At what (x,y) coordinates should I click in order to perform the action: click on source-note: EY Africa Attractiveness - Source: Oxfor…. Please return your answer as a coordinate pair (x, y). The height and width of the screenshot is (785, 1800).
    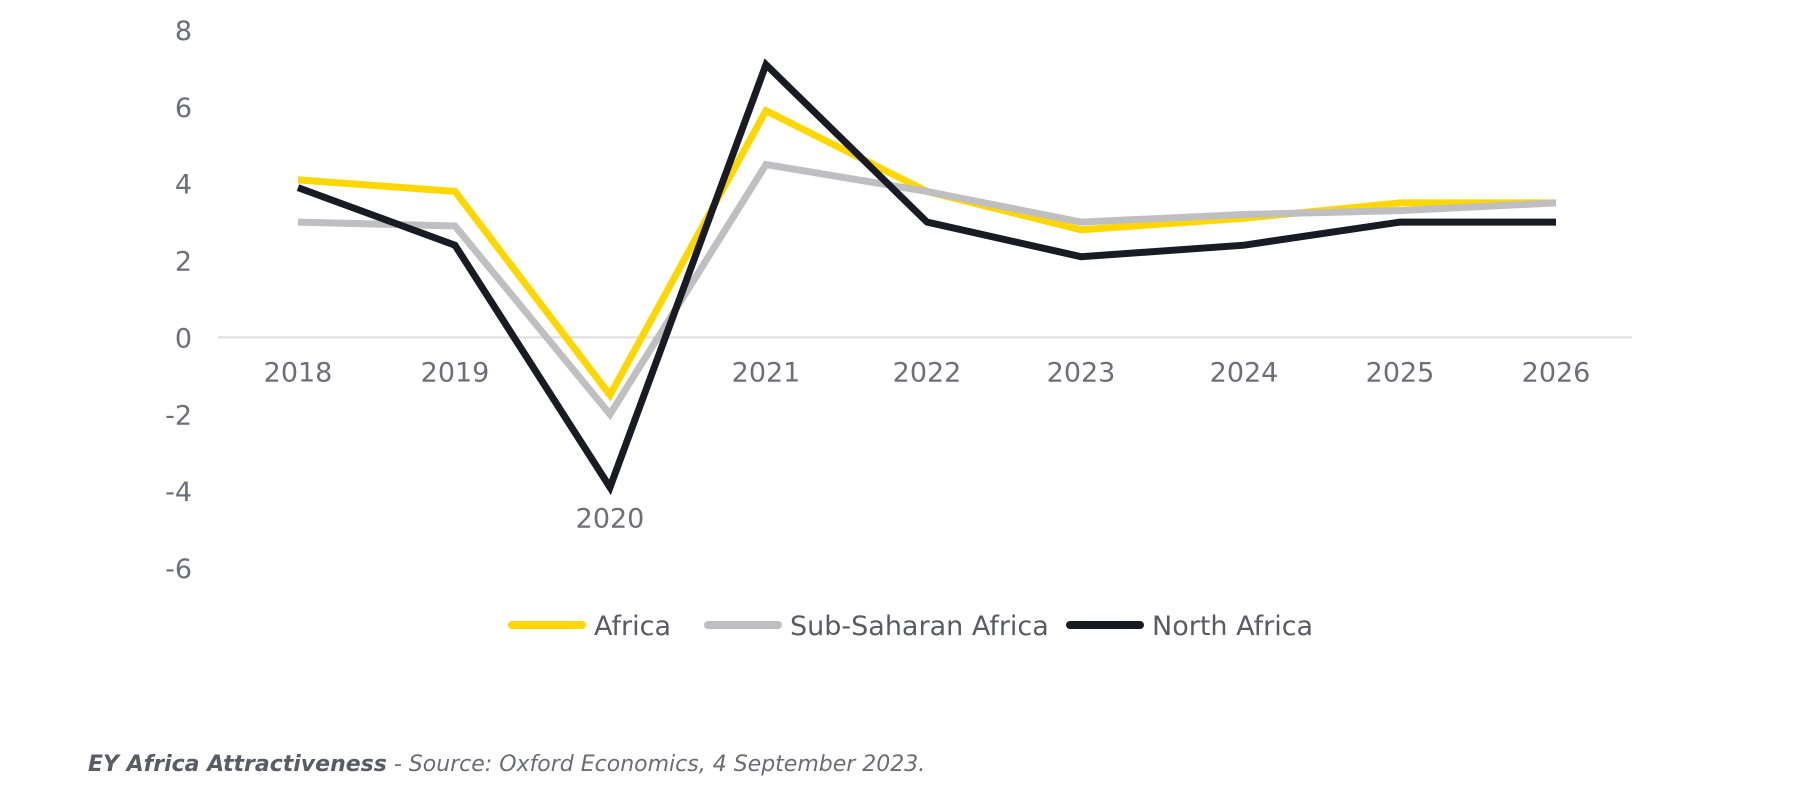
    Looking at the image, I should click on (506, 764).